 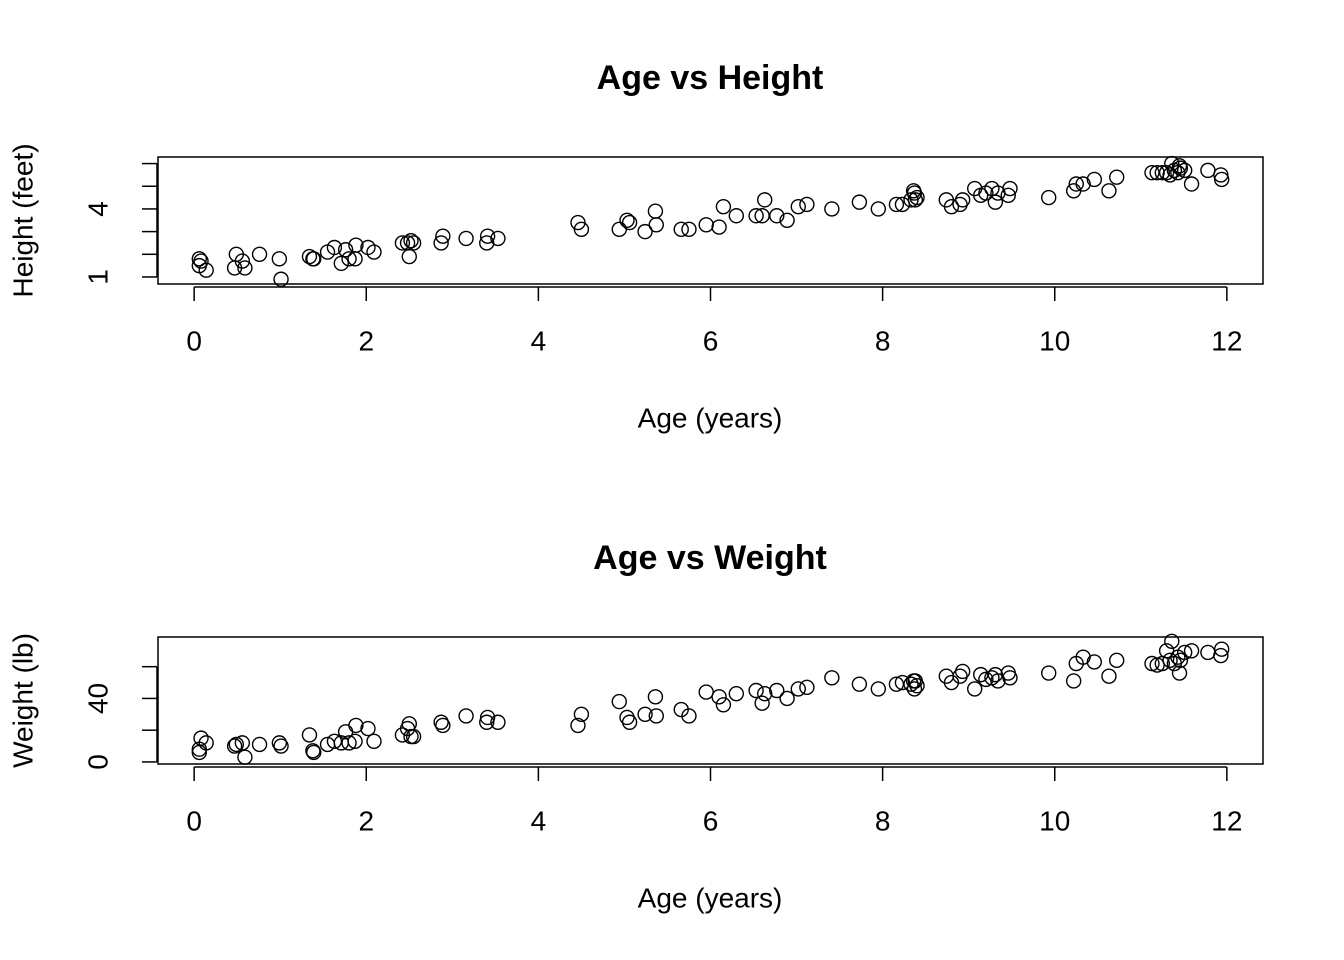 I want to click on y-tick-label: 0, so click(x=97, y=762).